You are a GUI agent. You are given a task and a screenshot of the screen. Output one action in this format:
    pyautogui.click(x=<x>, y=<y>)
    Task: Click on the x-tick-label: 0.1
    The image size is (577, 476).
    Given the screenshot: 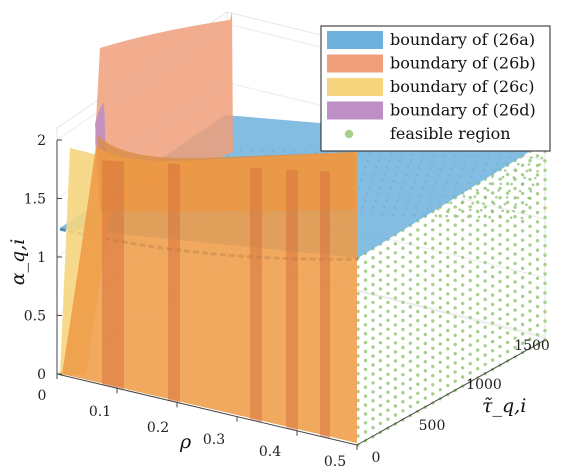 What is the action you would take?
    pyautogui.click(x=100, y=412)
    